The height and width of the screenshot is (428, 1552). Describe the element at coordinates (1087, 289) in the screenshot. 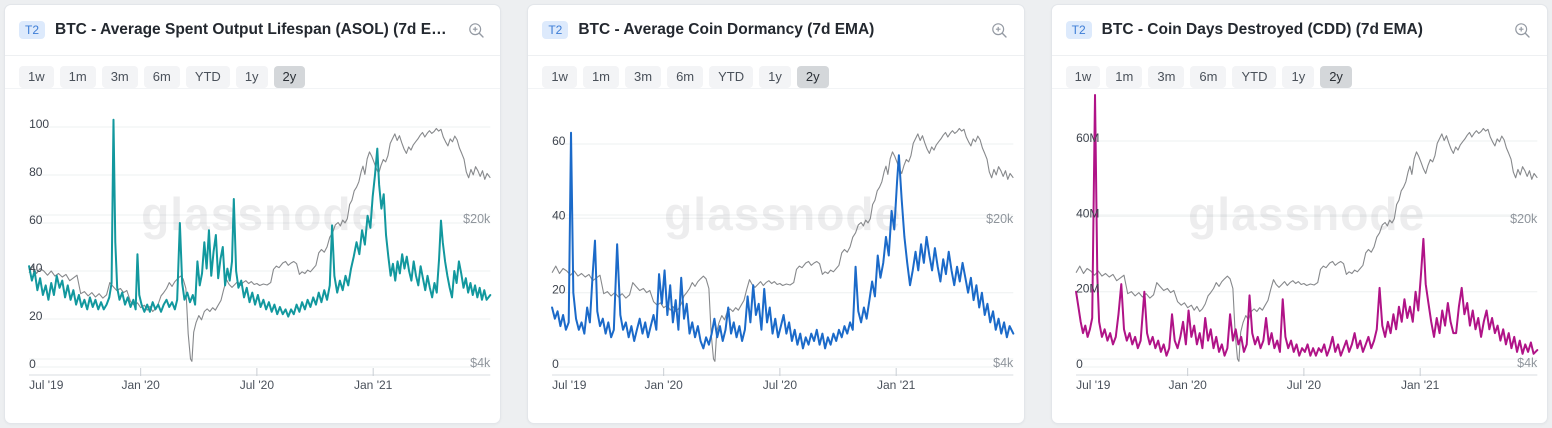

I see `y-axis-label: 20M` at that location.